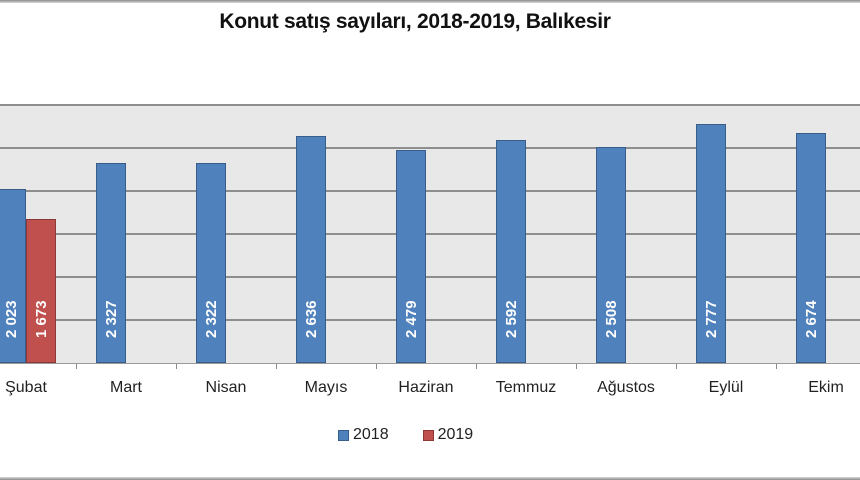 The height and width of the screenshot is (480, 860). Describe the element at coordinates (511, 251) in the screenshot. I see `bar-2018: 2 592` at that location.